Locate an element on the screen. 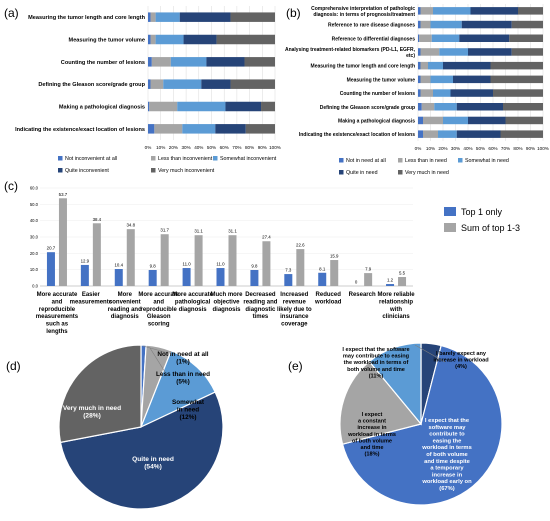  panel-label: (d) is located at coordinates (13, 366).